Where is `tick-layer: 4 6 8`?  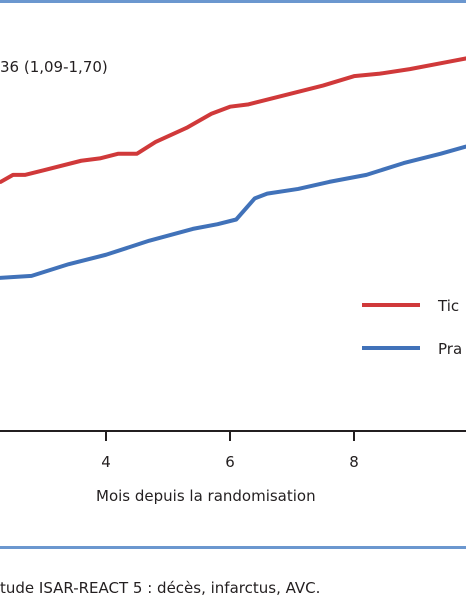 tick-layer: 4 6 8 is located at coordinates (230, 451).